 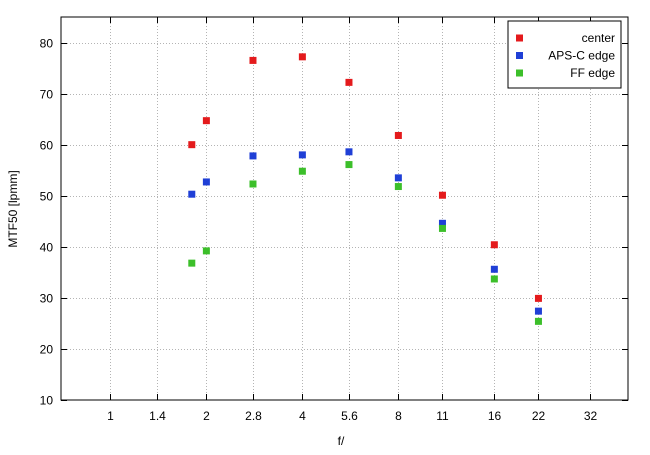 I want to click on y-tick-label: 50, so click(x=47, y=197).